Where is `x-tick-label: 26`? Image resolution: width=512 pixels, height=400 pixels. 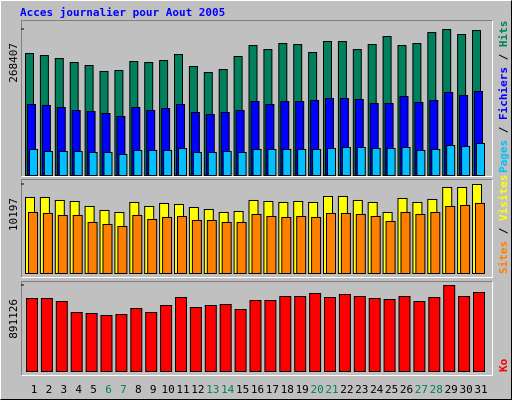 x-tick-label: 26 is located at coordinates (406, 389).